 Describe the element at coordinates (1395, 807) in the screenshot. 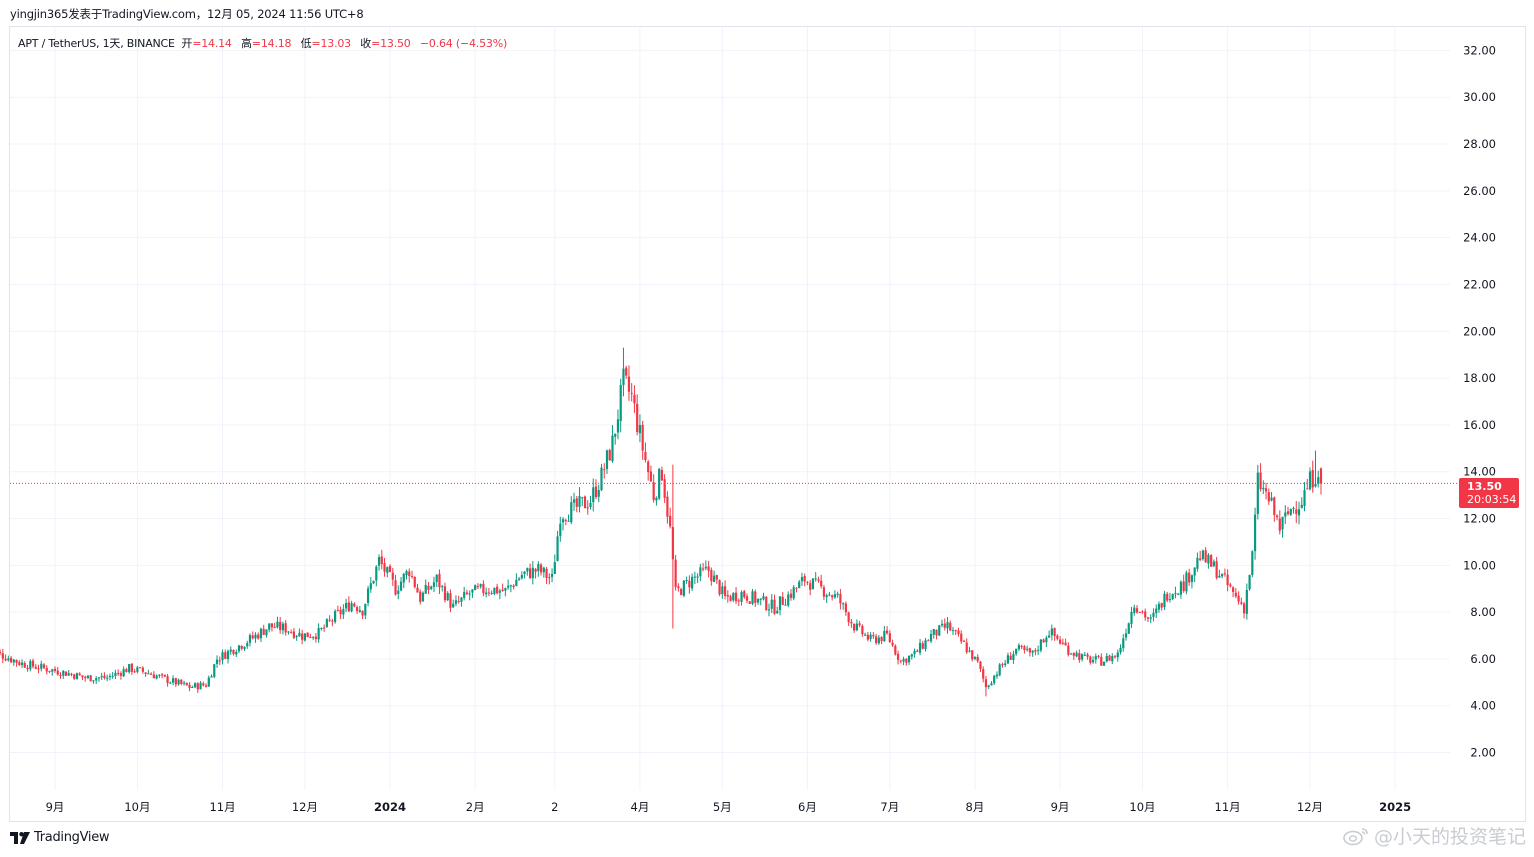

I see `x-tick-label: 2025` at that location.